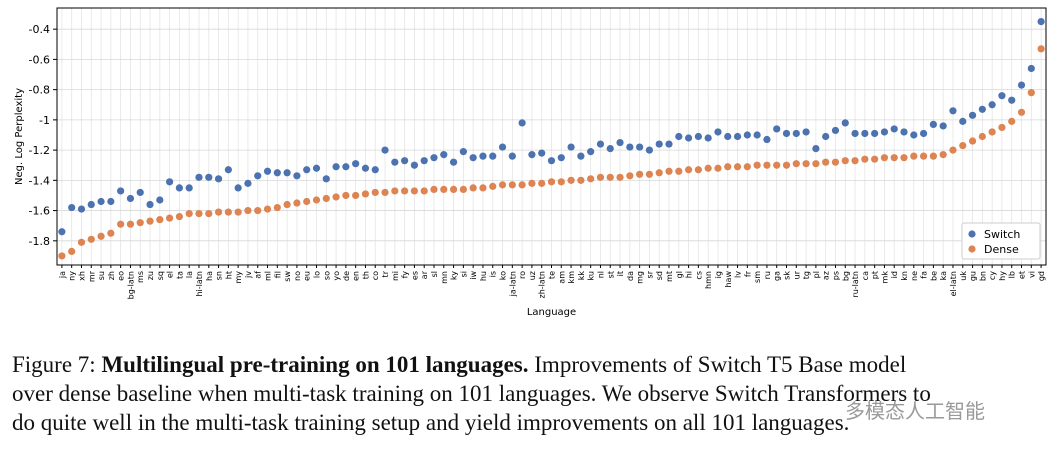 The height and width of the screenshot is (453, 1063). I want to click on y-axis-label: Neg. Log Perplexity, so click(19, 136).